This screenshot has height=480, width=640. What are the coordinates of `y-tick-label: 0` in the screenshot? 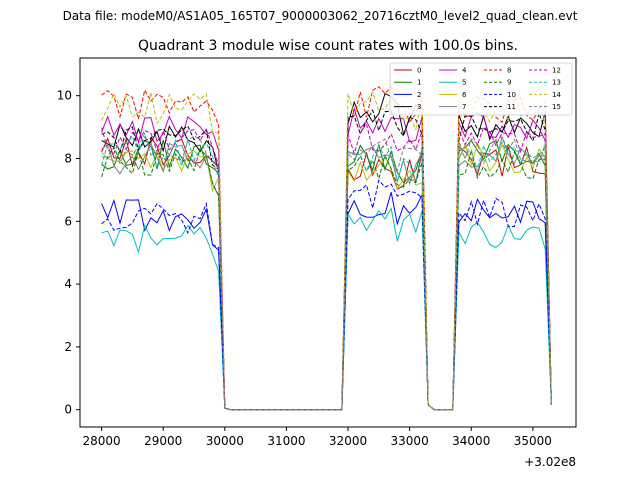 It's located at (68, 410).